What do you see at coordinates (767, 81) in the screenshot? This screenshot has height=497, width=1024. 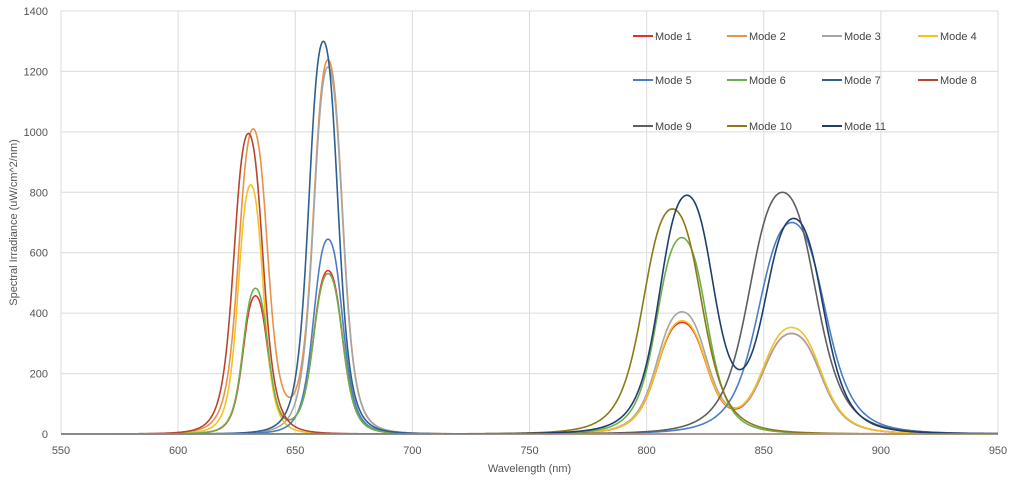 I see `legend-label: Mode 6` at bounding box center [767, 81].